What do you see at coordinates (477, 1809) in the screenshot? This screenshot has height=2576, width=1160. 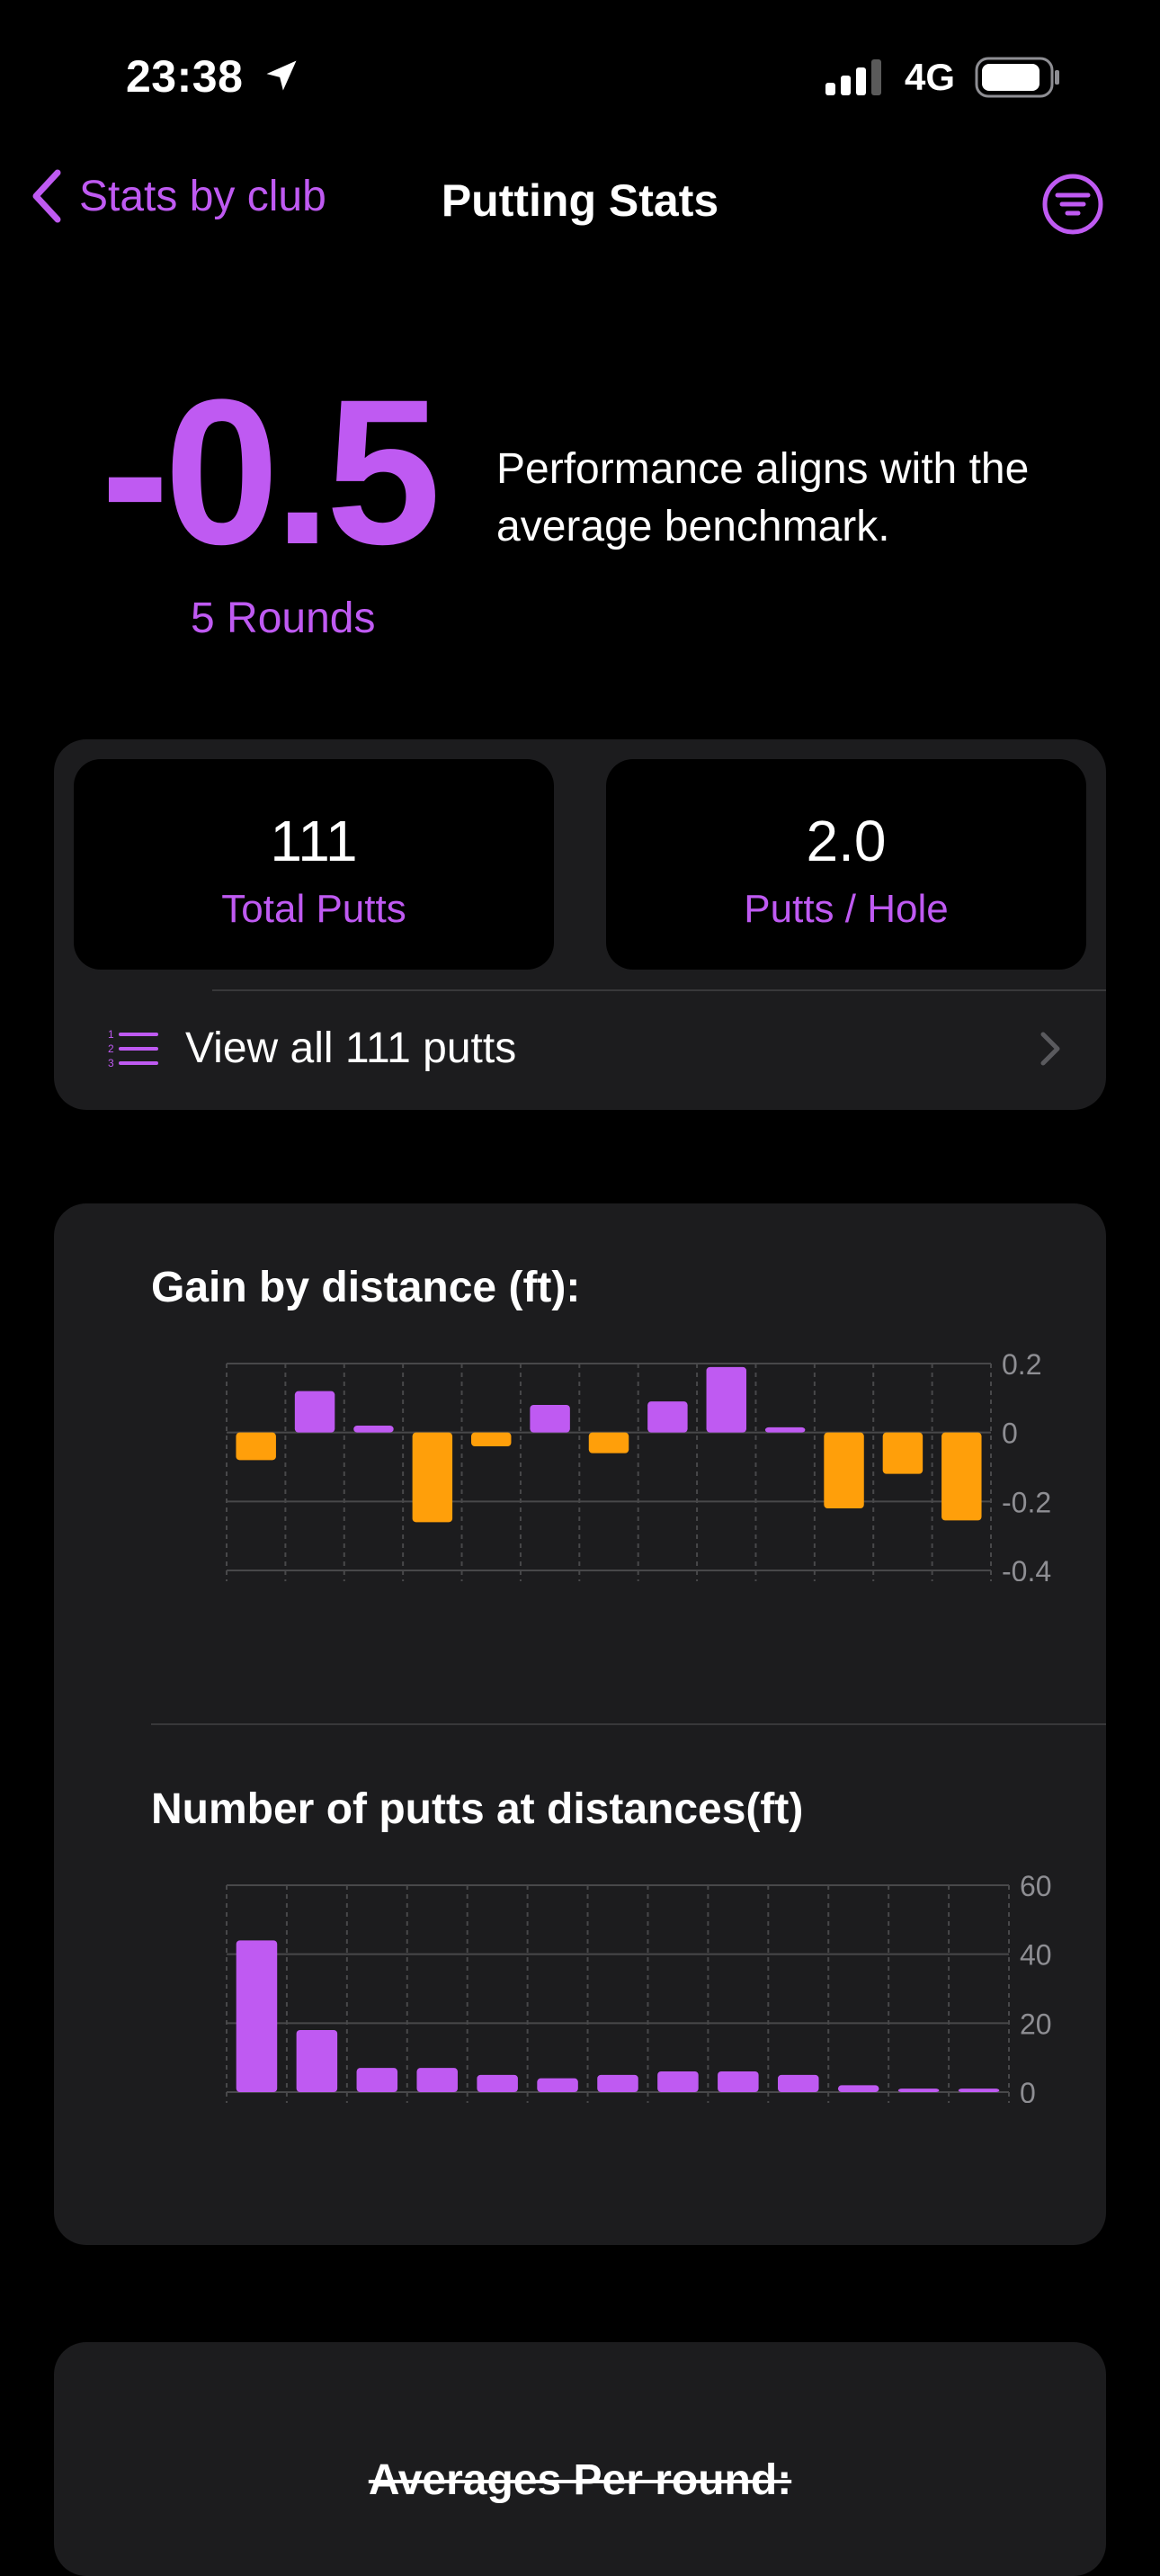 I see `putts-count-chart-title: Number of putts at distances(ft)` at bounding box center [477, 1809].